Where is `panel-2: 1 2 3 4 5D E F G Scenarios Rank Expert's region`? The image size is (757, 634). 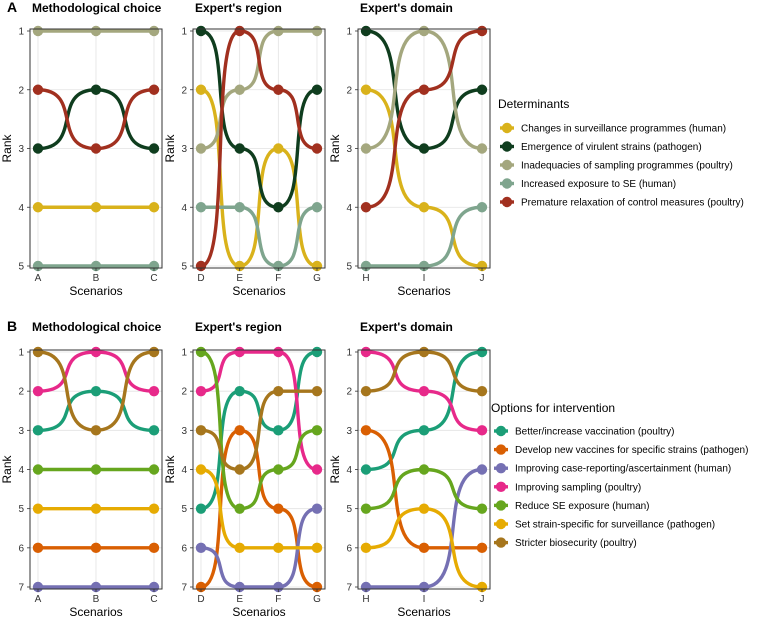
panel-2: 1 2 3 4 5D E F G Scenarios Rank Expert's region is located at coordinates (244, 149).